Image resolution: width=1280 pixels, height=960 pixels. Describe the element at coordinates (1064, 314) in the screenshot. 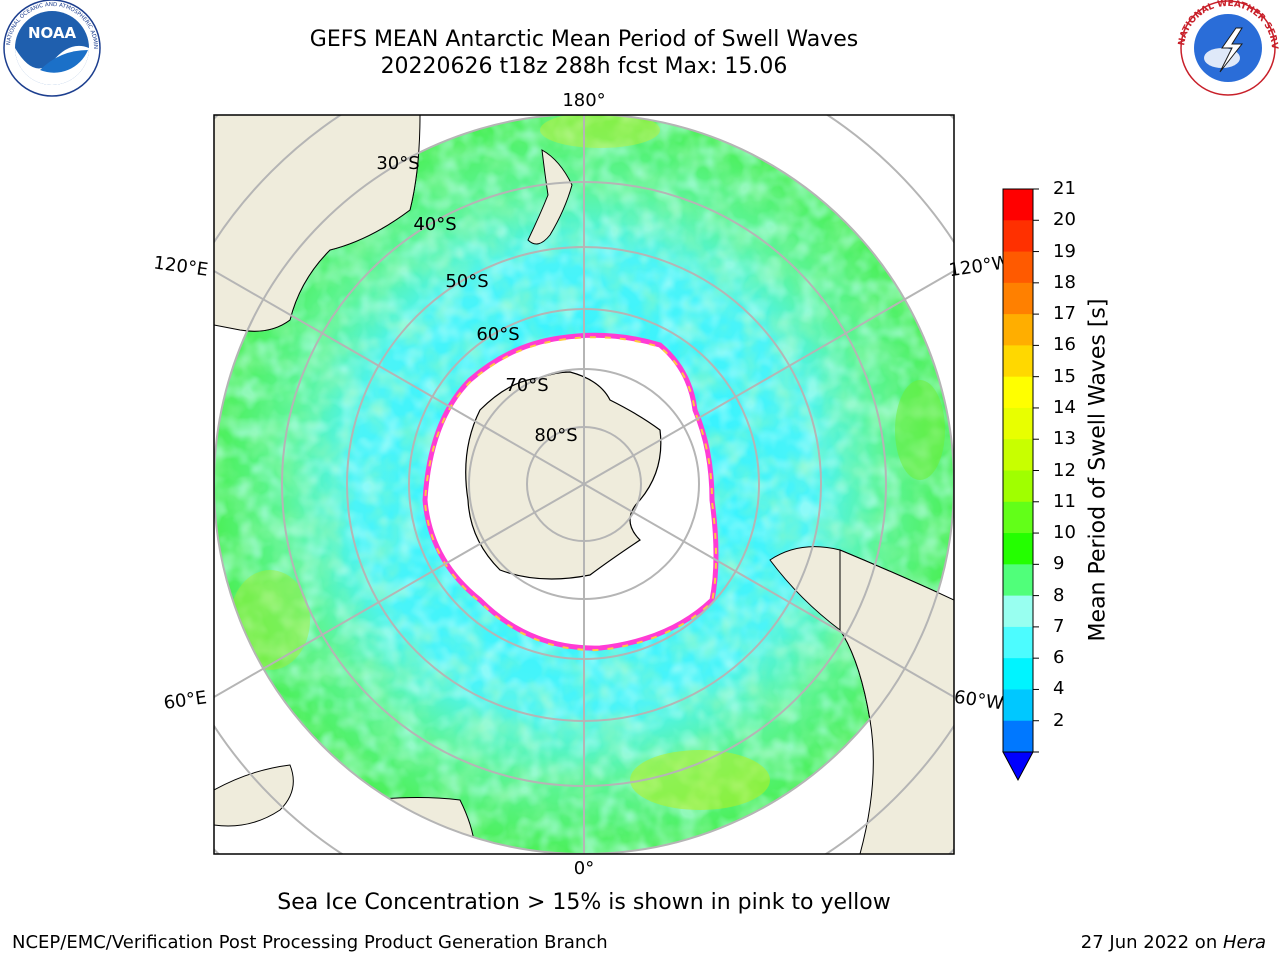

I see `colorbar-tick-label: 17` at that location.